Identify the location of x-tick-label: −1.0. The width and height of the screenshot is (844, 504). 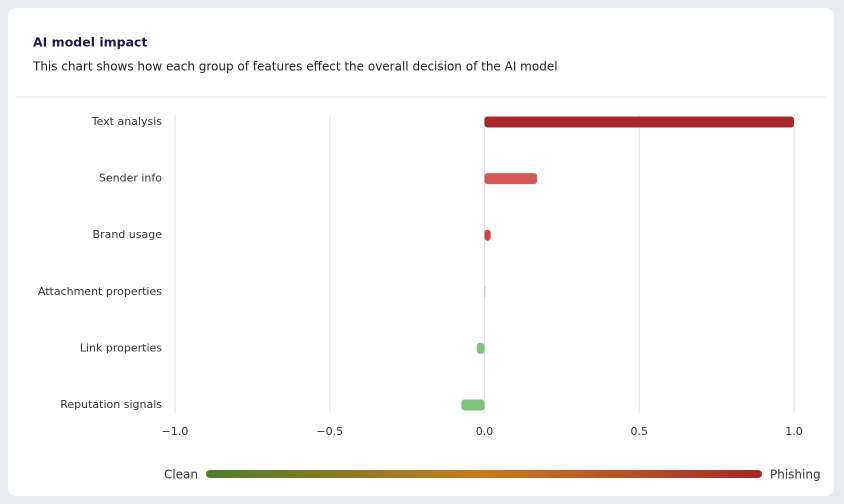
(175, 431).